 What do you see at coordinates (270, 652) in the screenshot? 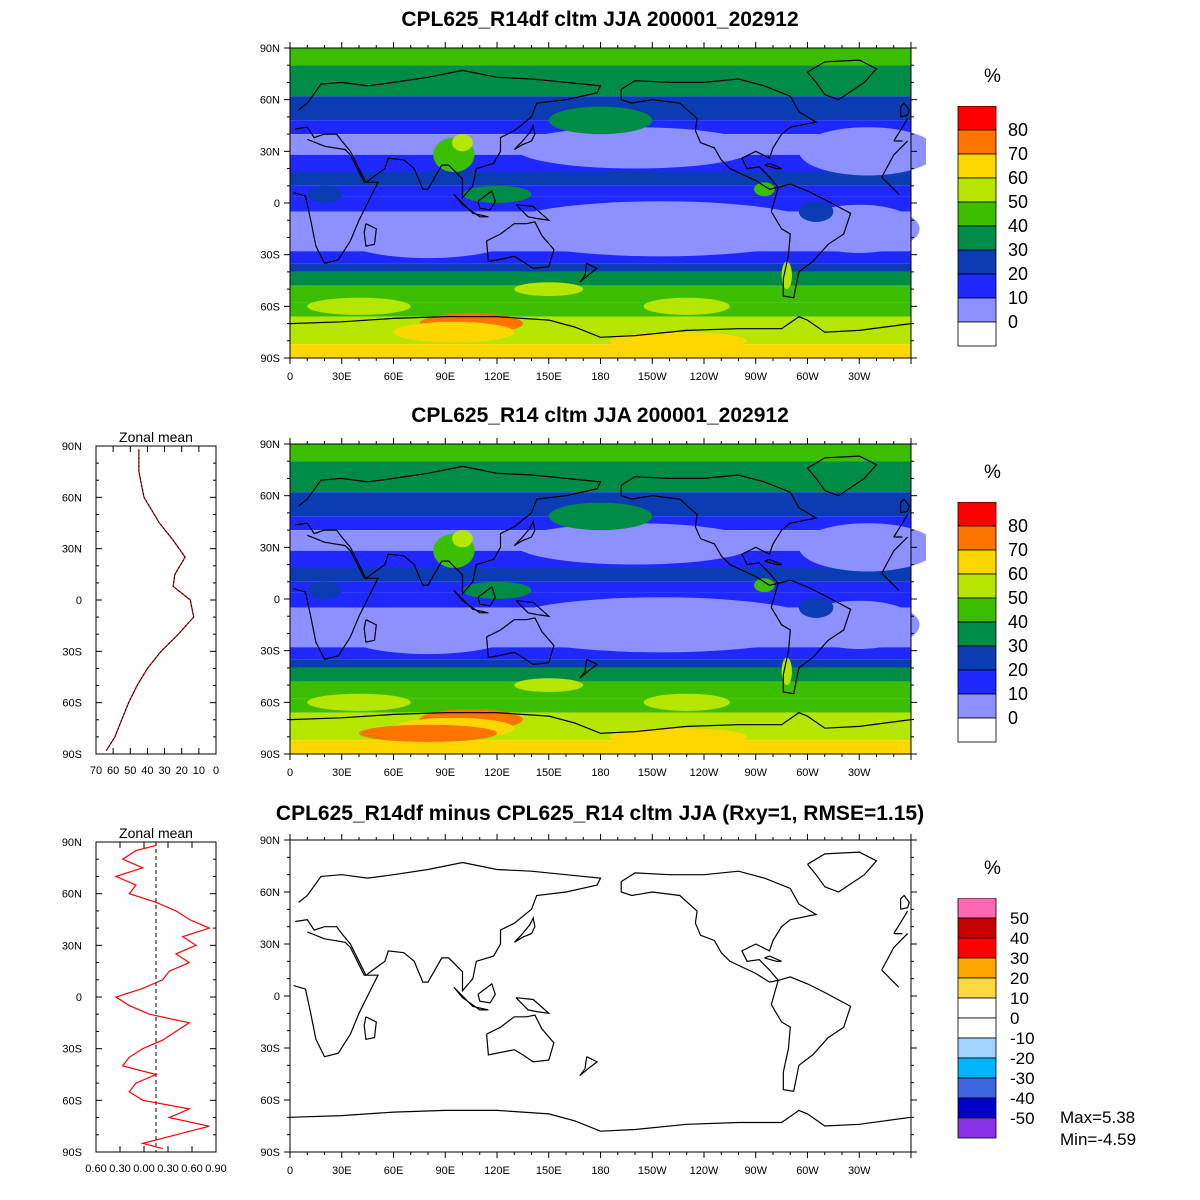
I see `lat-tick-label: 30S` at bounding box center [270, 652].